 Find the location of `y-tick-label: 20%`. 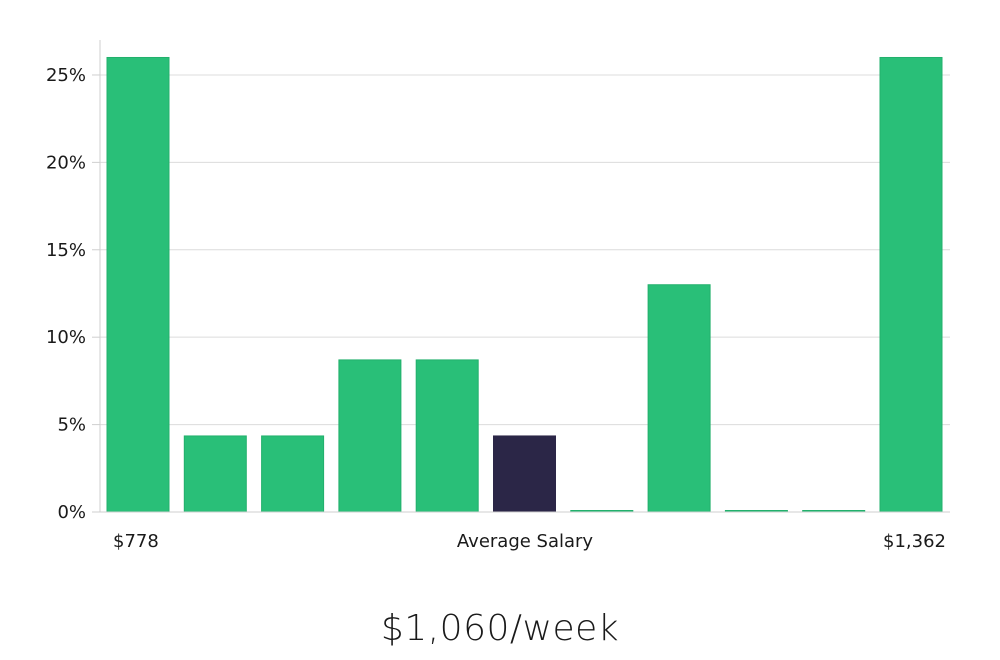

y-tick-label: 20% is located at coordinates (66, 162).